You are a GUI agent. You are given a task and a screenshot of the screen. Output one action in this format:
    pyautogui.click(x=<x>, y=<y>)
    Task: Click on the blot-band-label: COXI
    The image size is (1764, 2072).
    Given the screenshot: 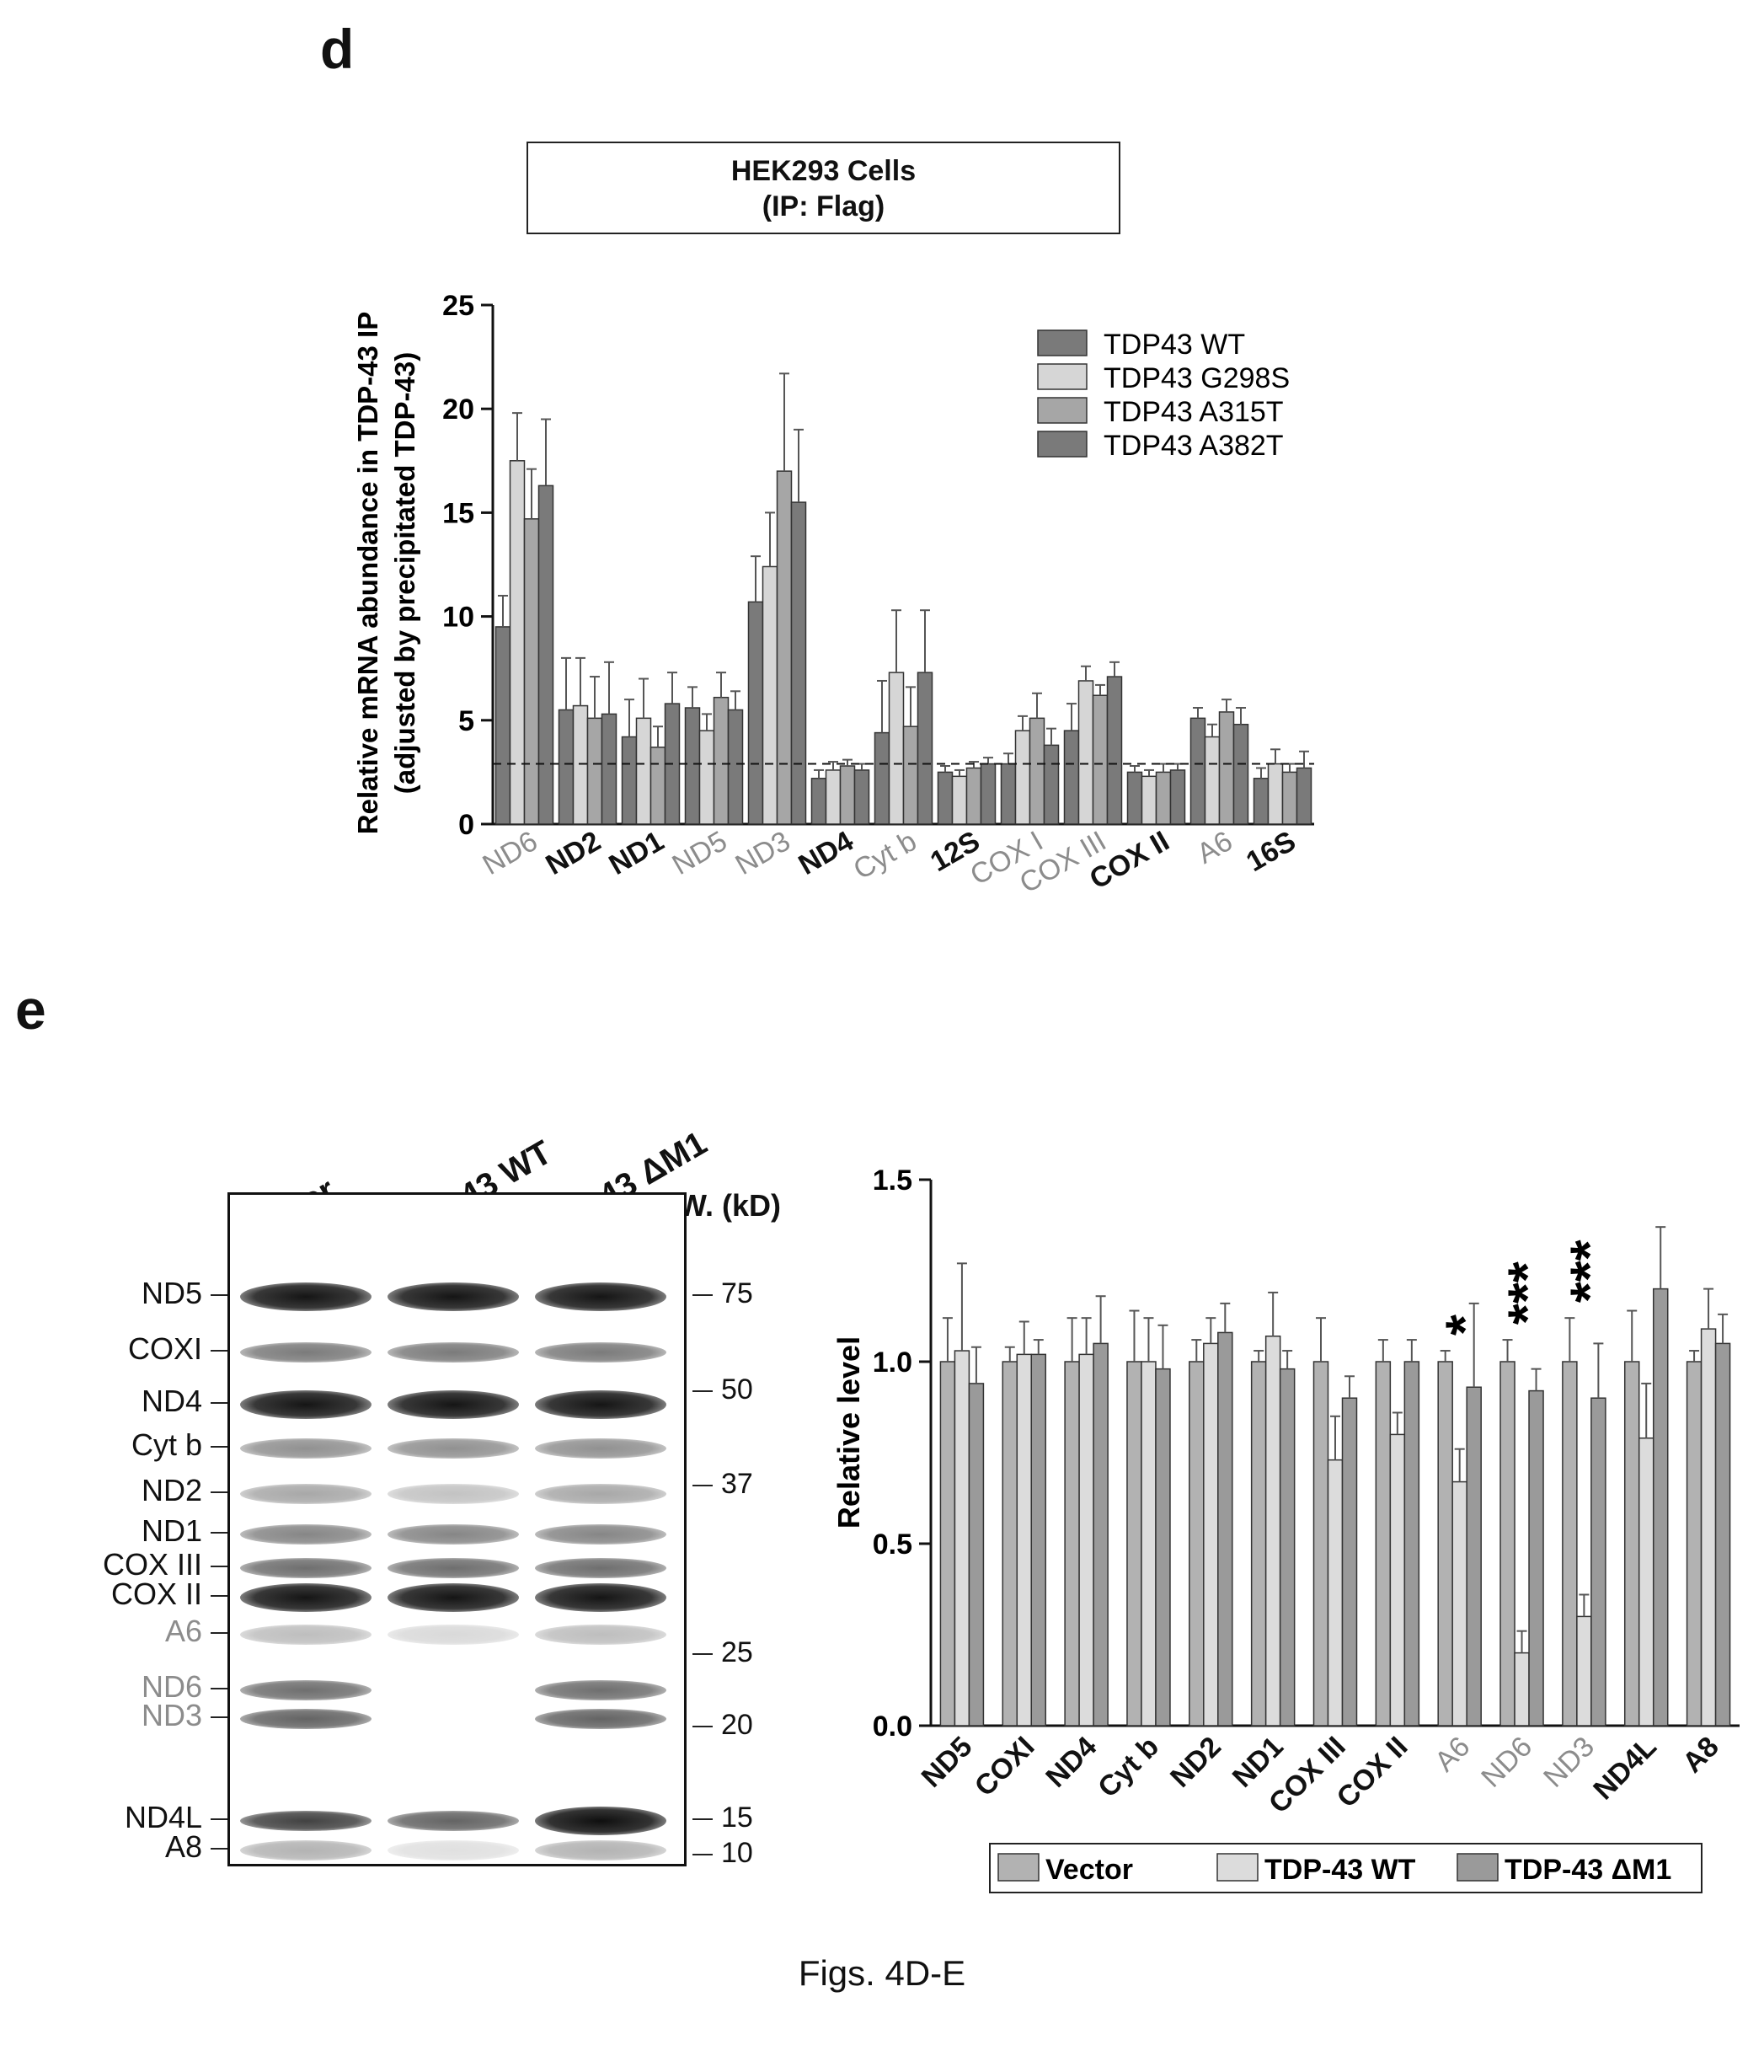 What is the action you would take?
    pyautogui.click(x=165, y=1349)
    